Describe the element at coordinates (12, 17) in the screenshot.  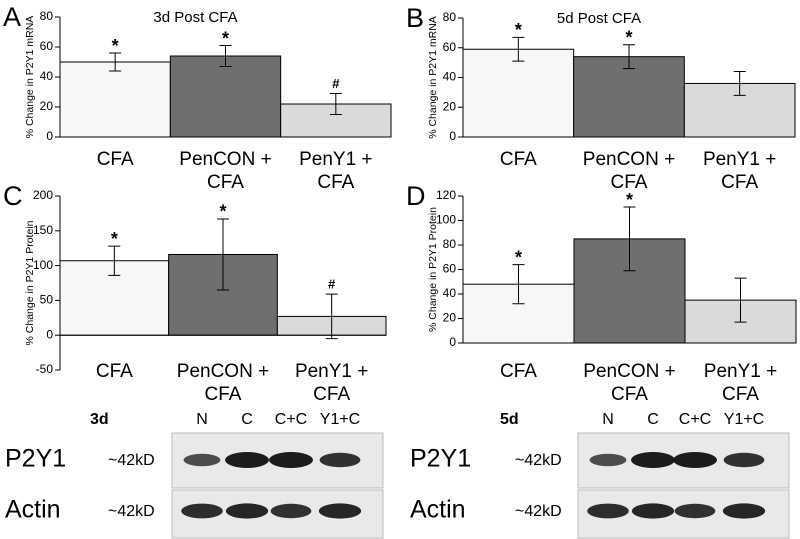
I see `panel-letter: A` at that location.